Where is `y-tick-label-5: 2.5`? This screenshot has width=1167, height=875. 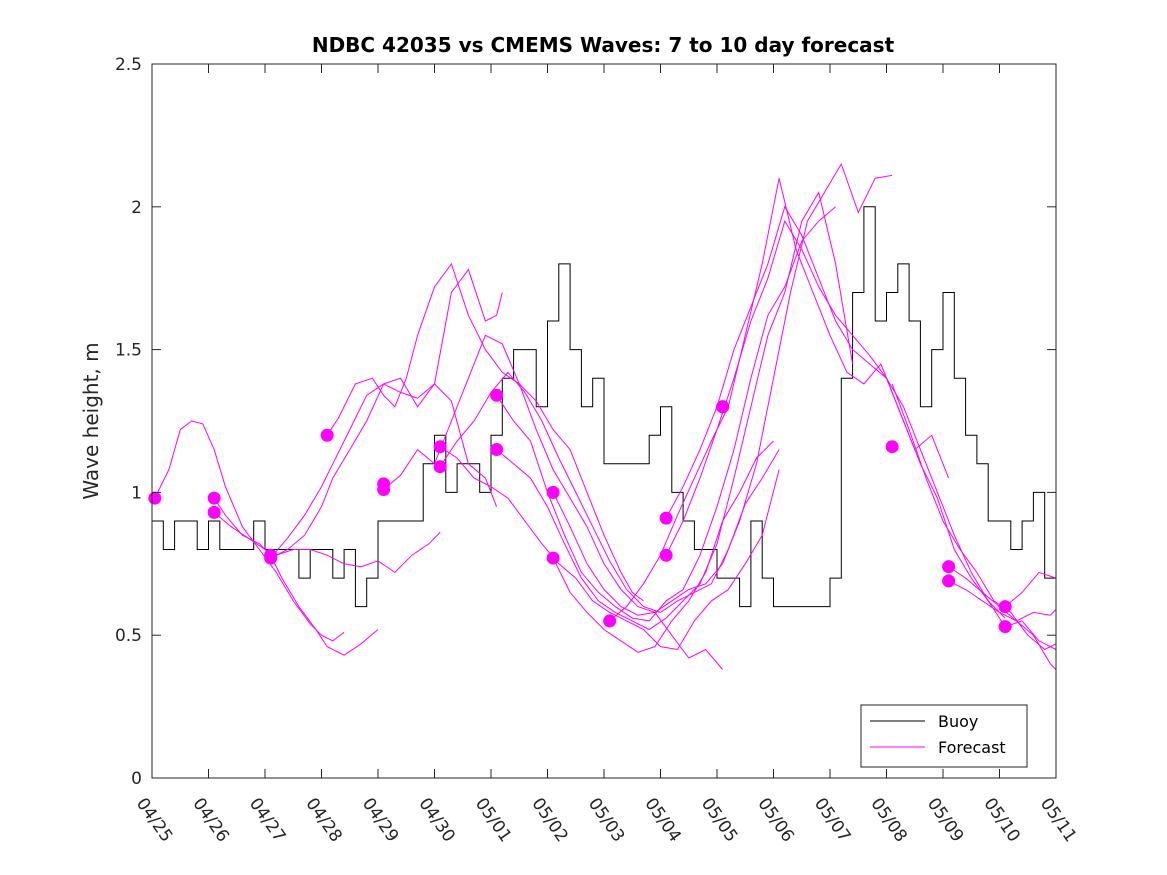 y-tick-label-5: 2.5 is located at coordinates (128, 65).